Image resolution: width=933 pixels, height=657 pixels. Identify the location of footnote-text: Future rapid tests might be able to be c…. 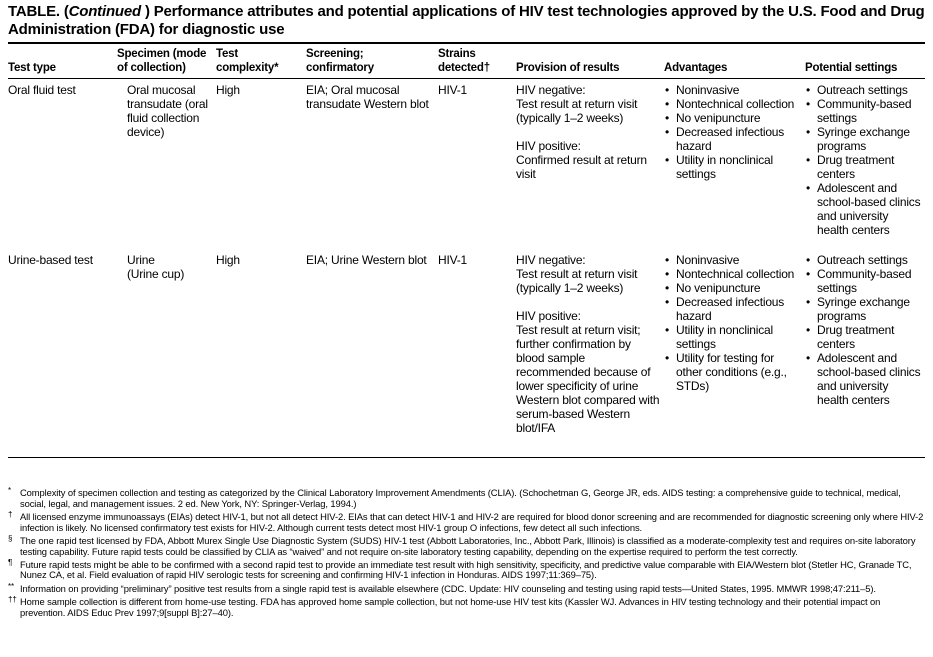
(466, 569).